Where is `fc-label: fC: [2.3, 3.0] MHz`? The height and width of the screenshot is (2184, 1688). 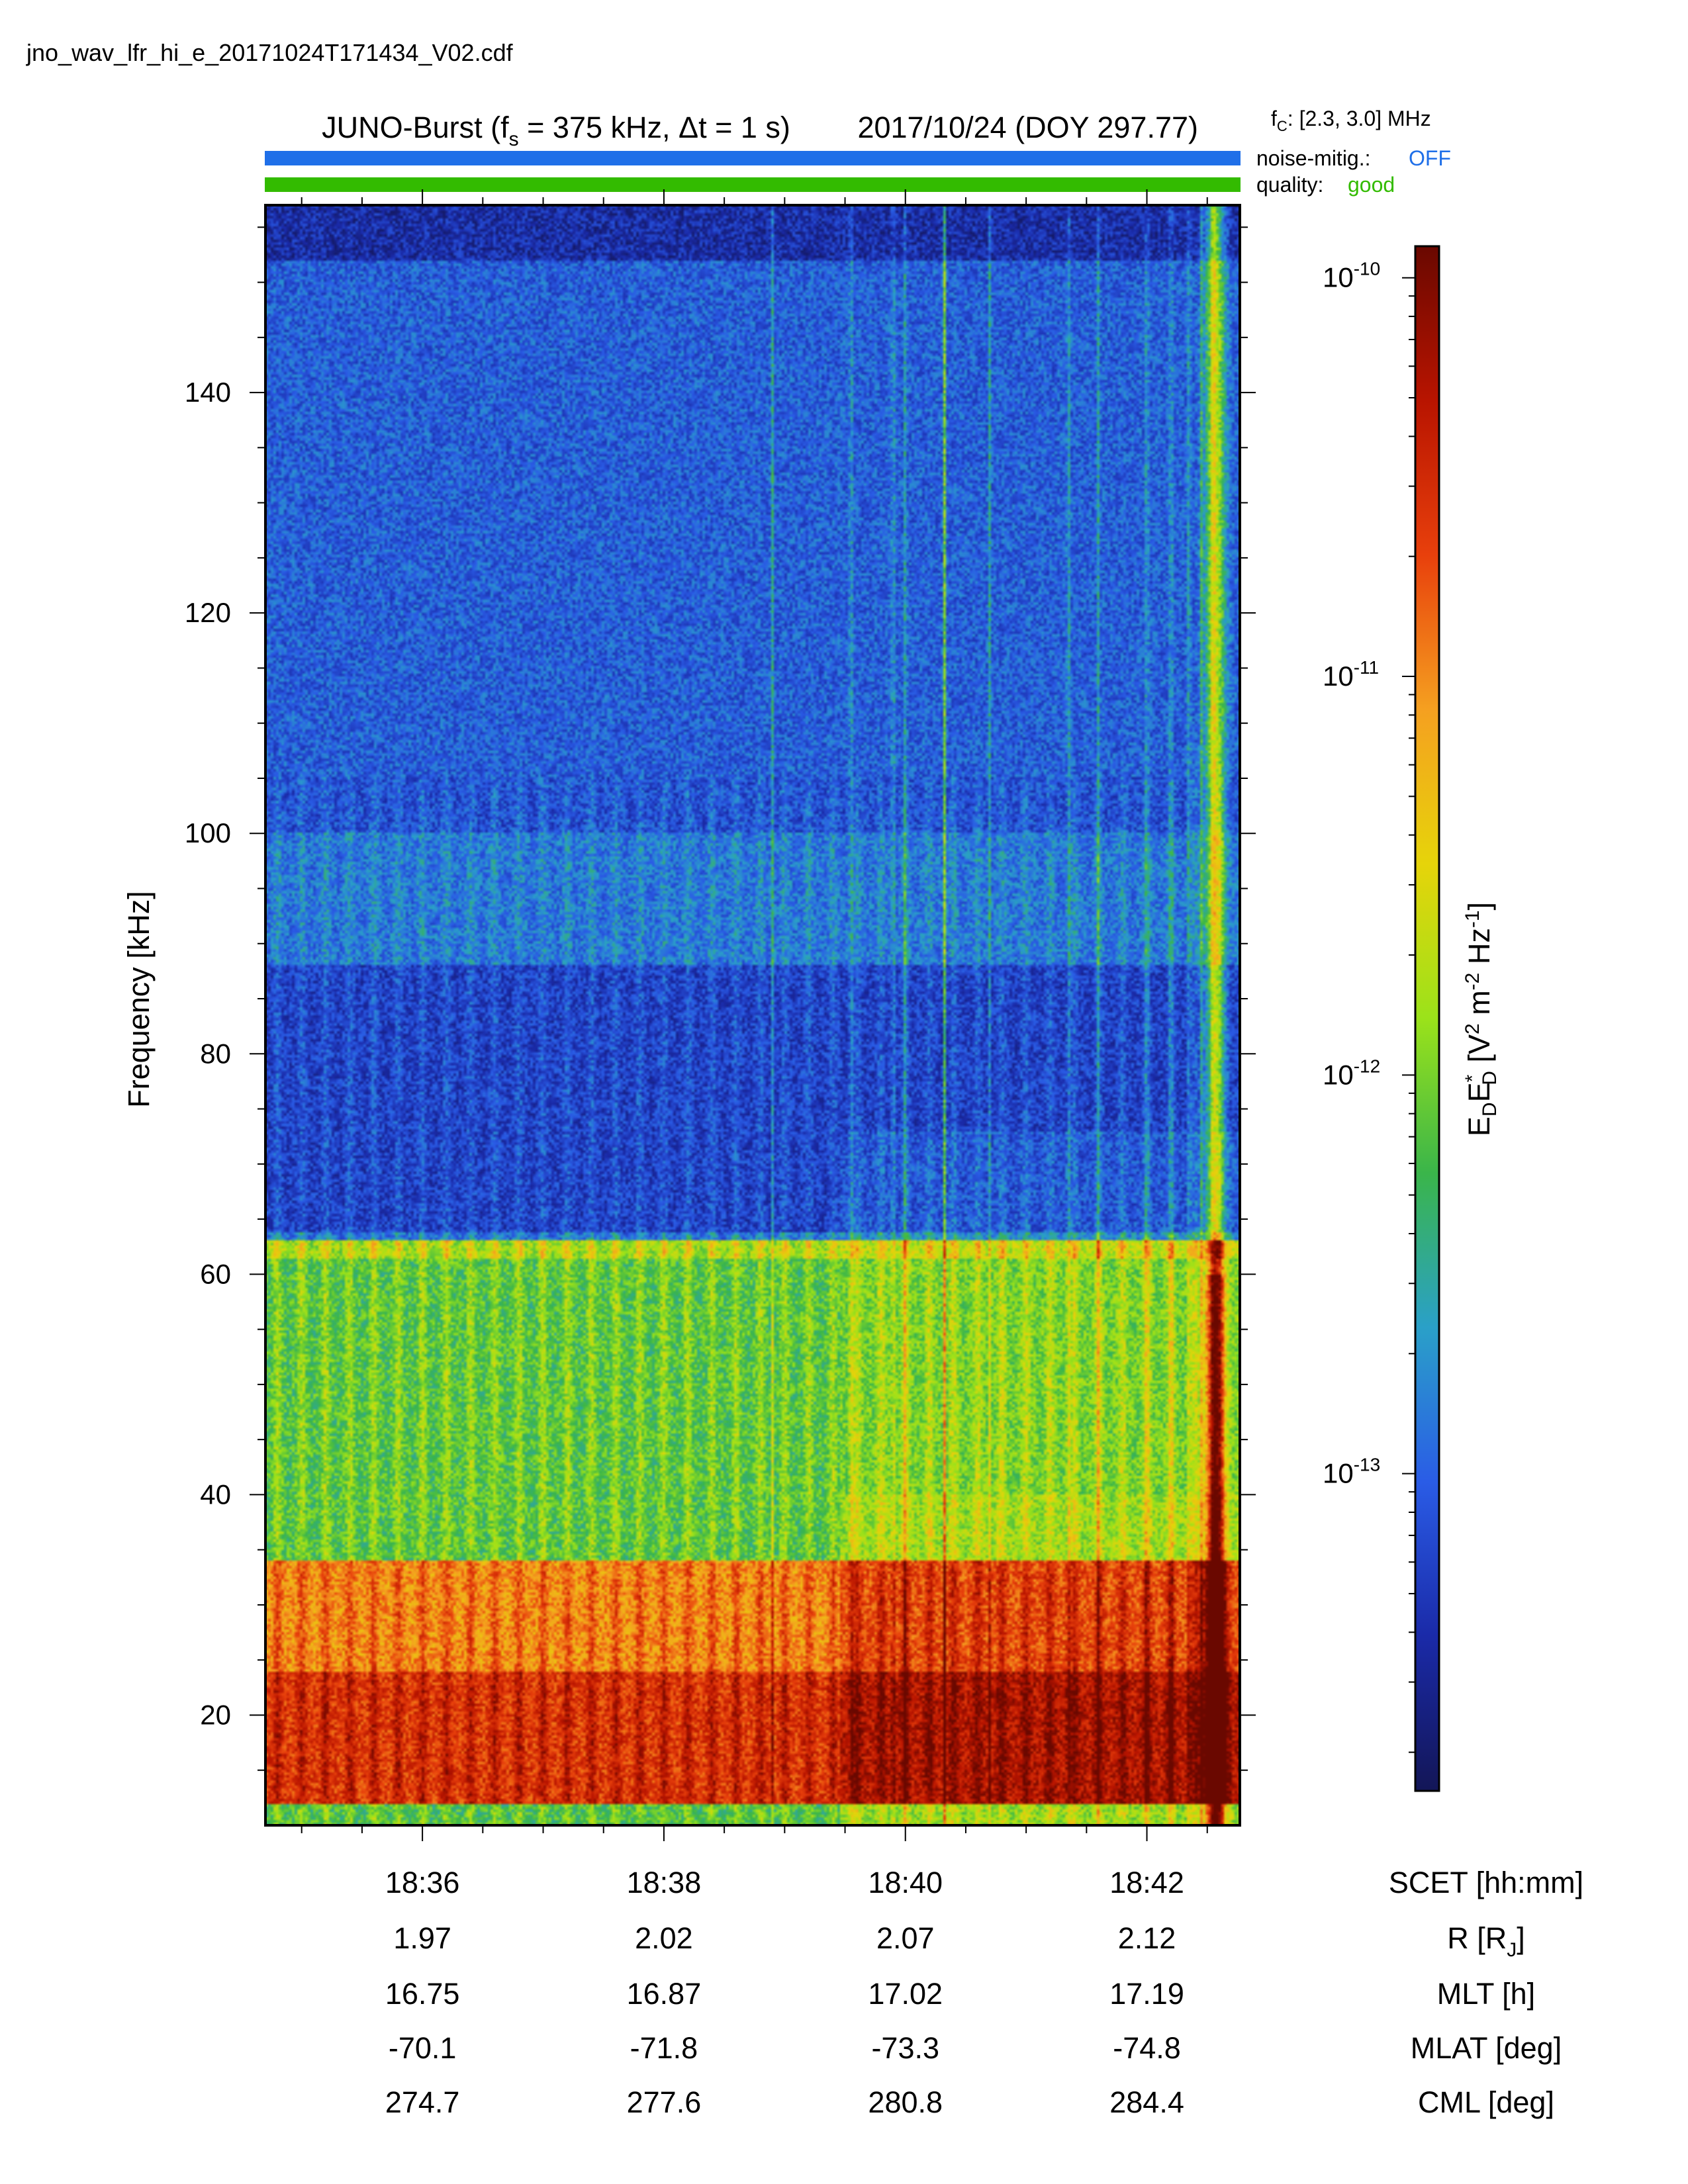 fc-label: fC: [2.3, 3.0] MHz is located at coordinates (1351, 121).